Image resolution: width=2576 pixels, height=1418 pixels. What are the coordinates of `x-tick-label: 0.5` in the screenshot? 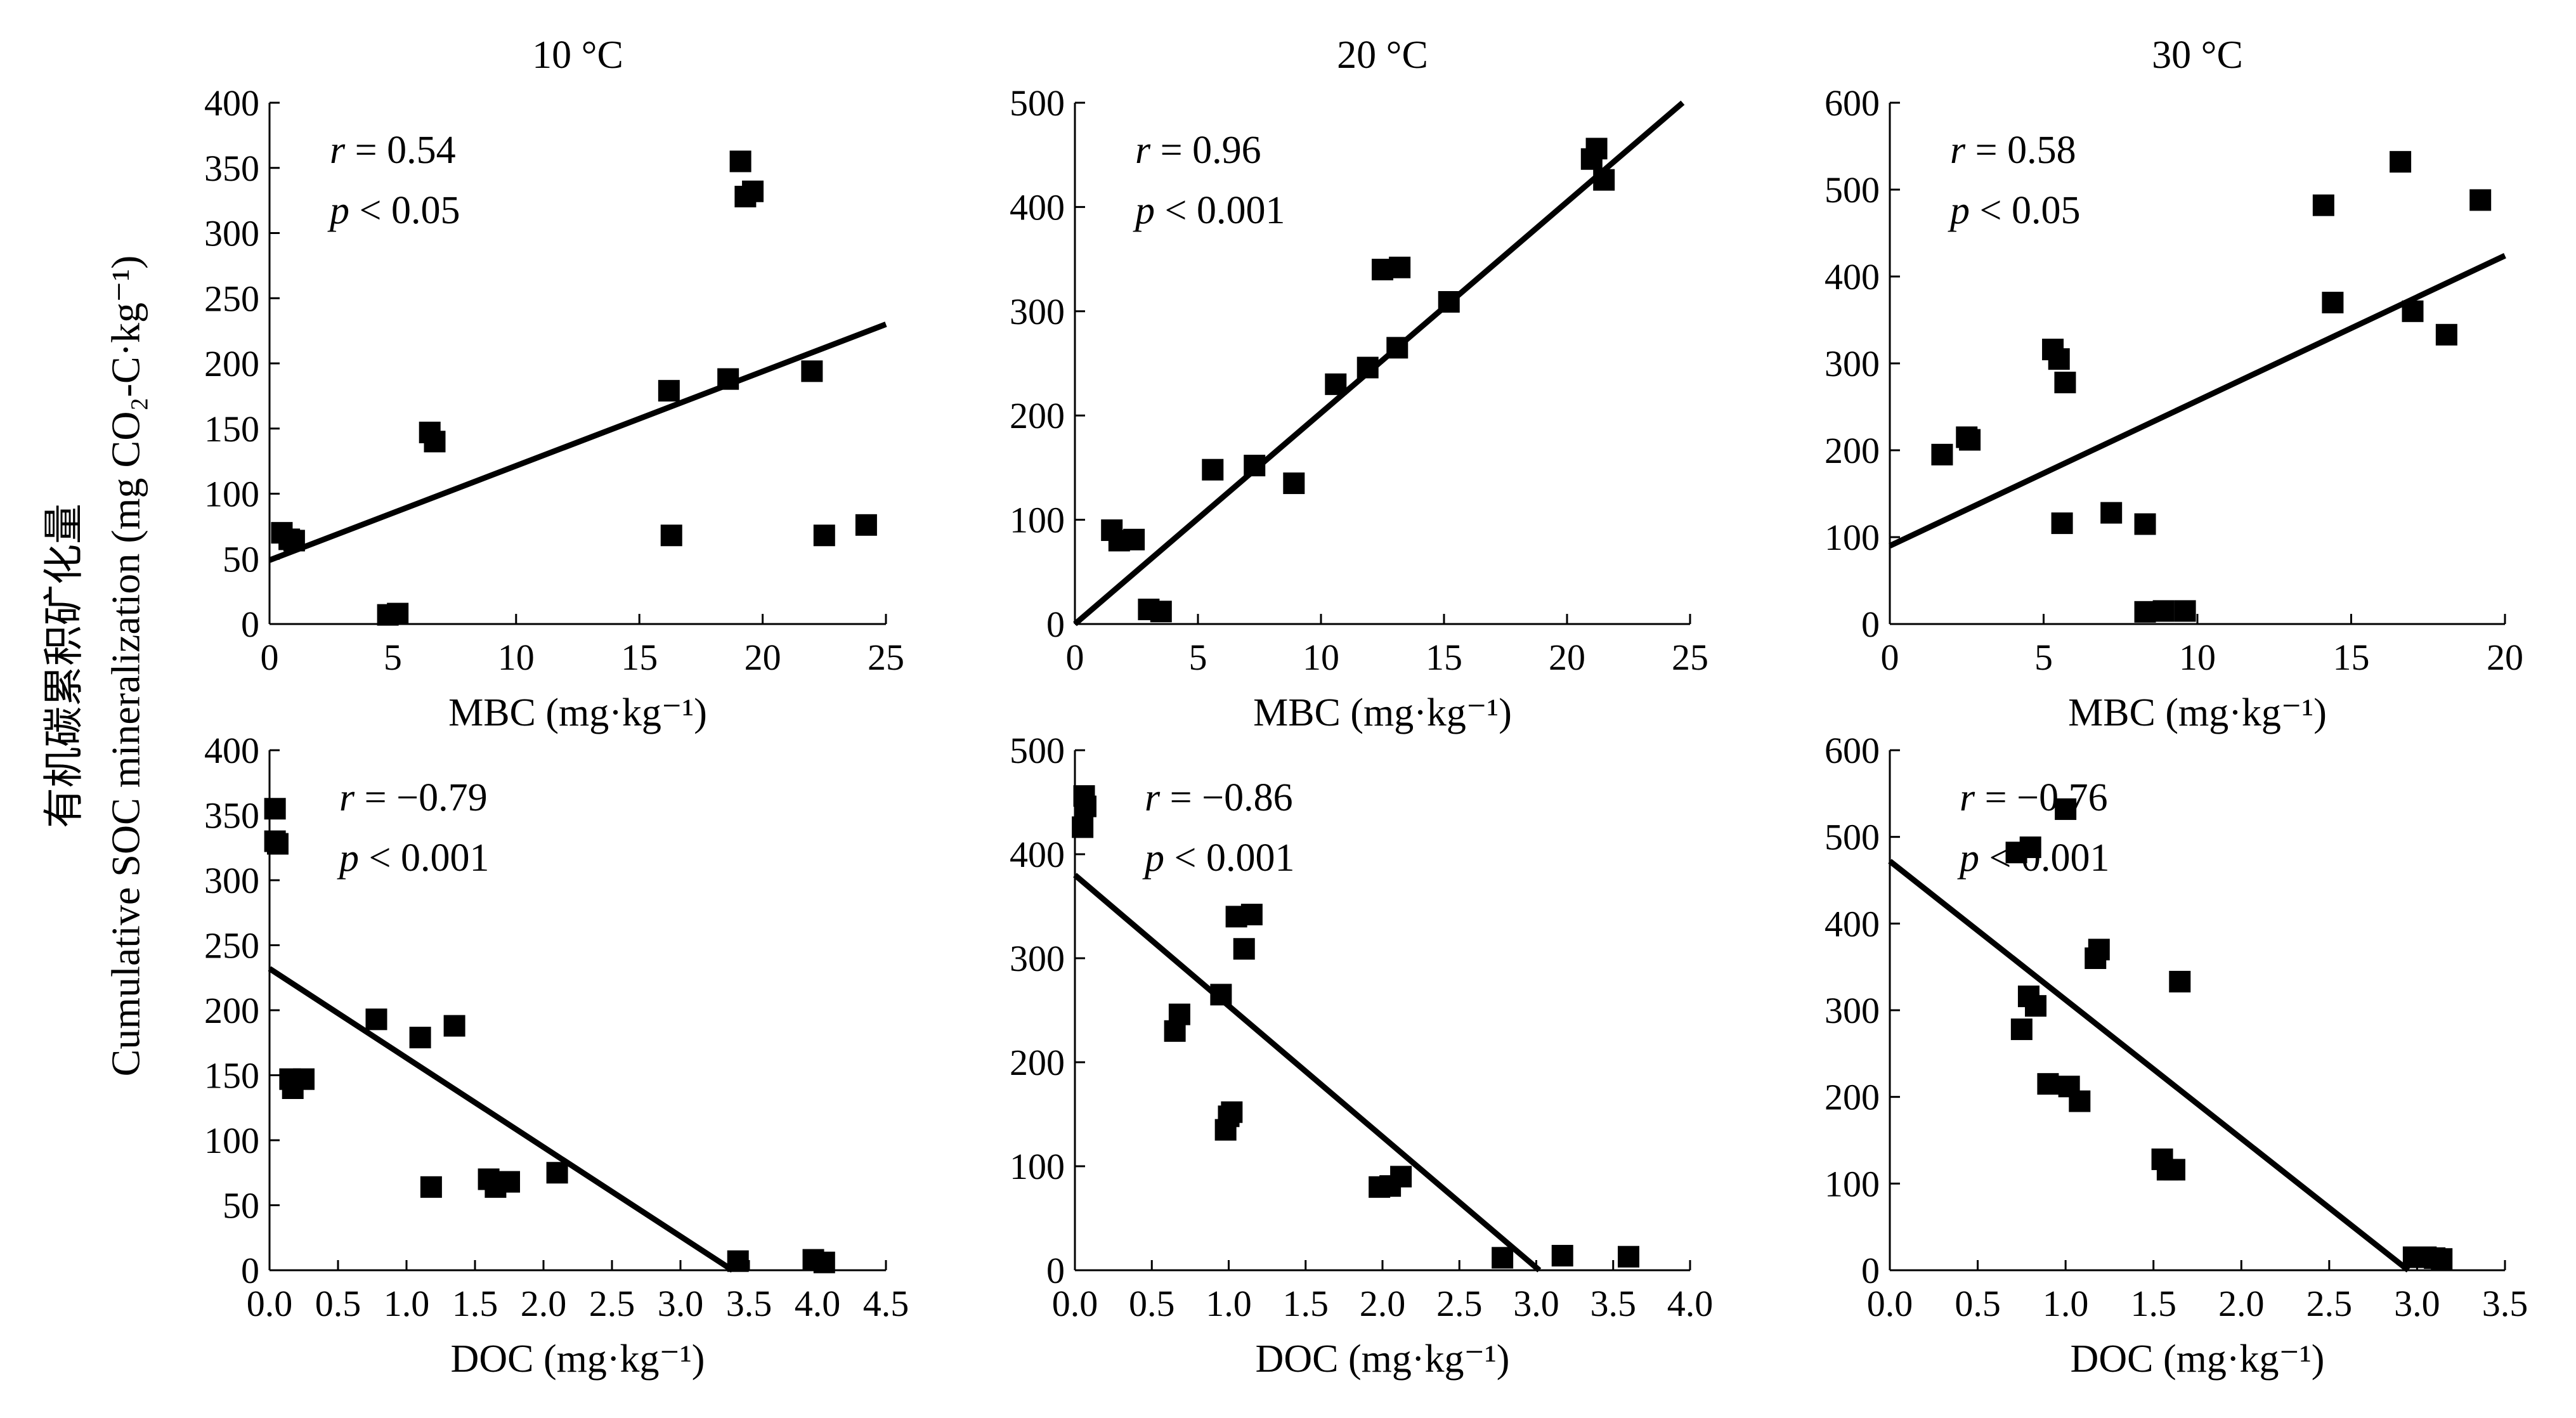 It's located at (338, 1303).